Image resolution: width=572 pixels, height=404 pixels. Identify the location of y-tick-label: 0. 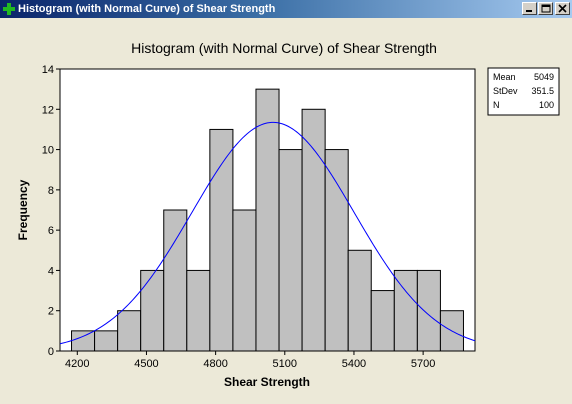
(51, 352).